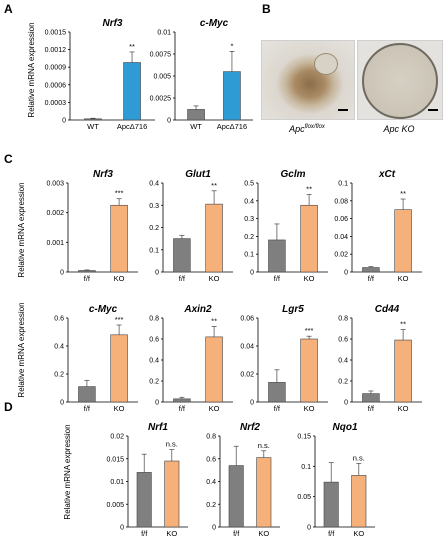 The height and width of the screenshot is (550, 445). What do you see at coordinates (144, 500) in the screenshot?
I see `chart-10-bar` at bounding box center [144, 500].